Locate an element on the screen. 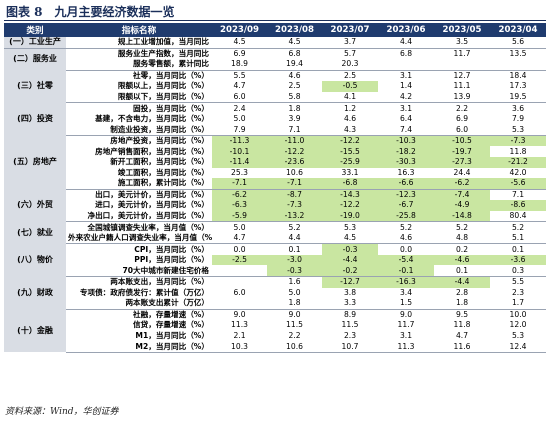 The height and width of the screenshot is (421, 550). indicator-name-cell: 专项债：政府债发行：累计值（万亿） is located at coordinates (144, 292).